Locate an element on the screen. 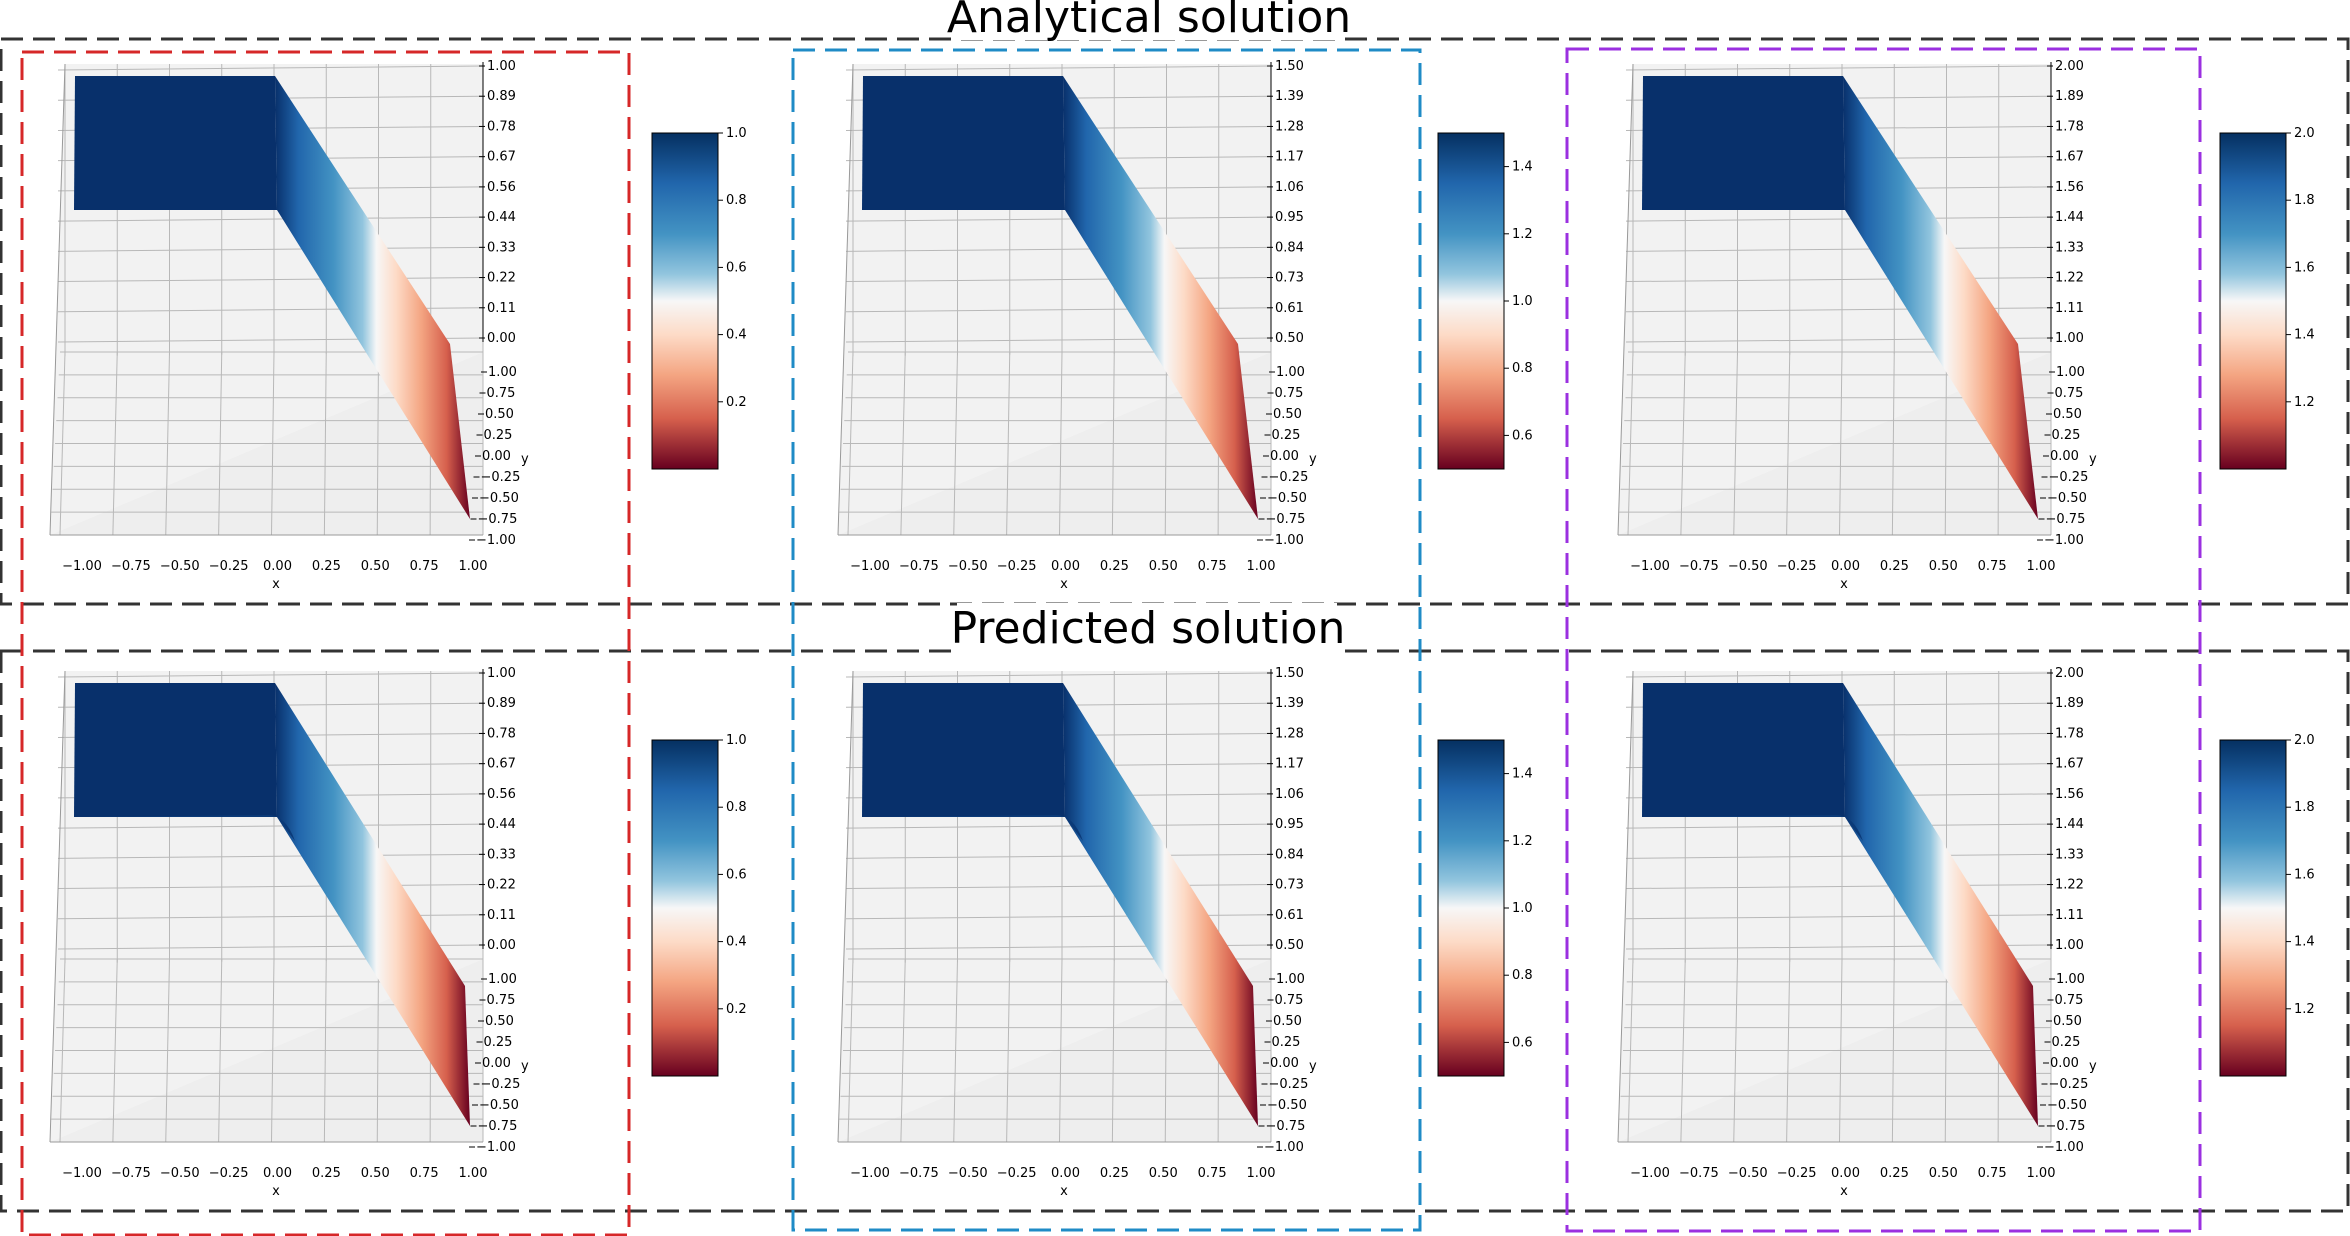 The image size is (2350, 1236). x-tick-label: −1.00 is located at coordinates (870, 566).